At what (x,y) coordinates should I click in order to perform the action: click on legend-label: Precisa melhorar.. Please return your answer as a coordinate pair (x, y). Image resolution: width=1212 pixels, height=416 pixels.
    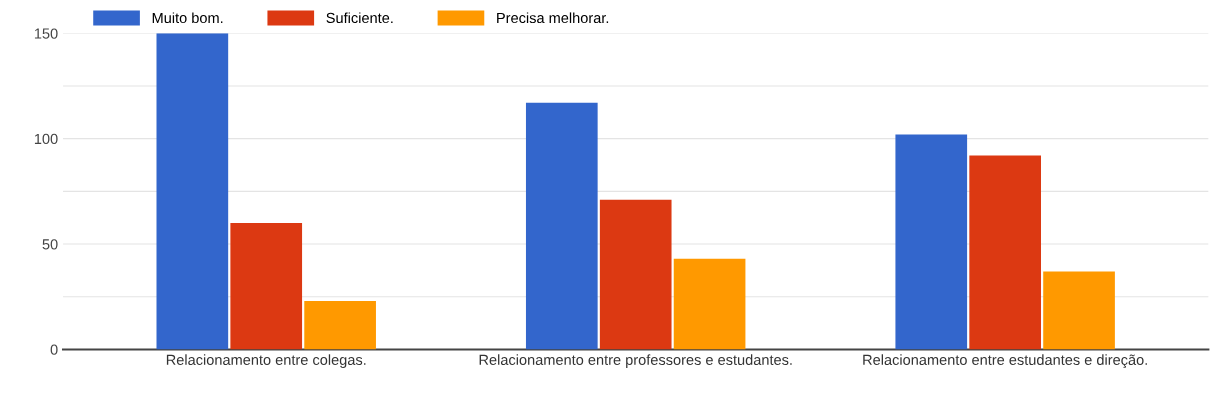
    Looking at the image, I should click on (553, 18).